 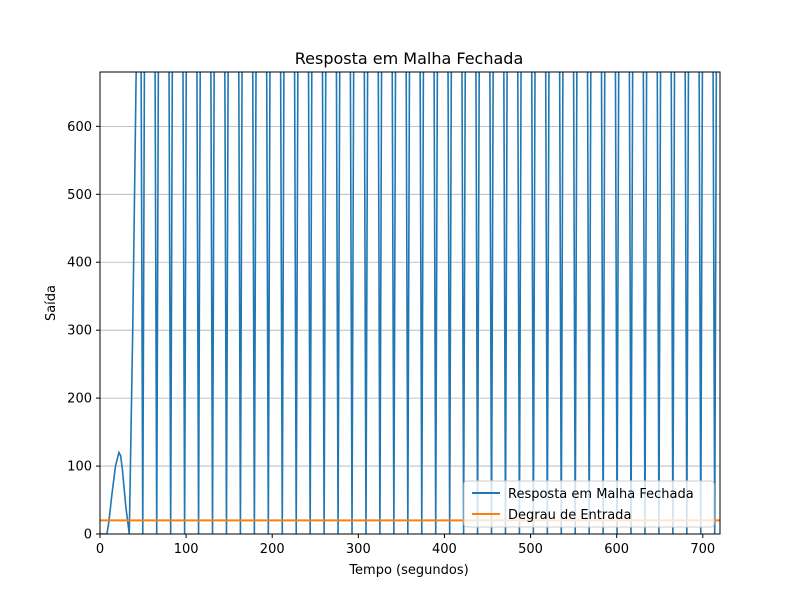 I want to click on legend-label-response: Resposta em Malha Fechada, so click(x=601, y=494).